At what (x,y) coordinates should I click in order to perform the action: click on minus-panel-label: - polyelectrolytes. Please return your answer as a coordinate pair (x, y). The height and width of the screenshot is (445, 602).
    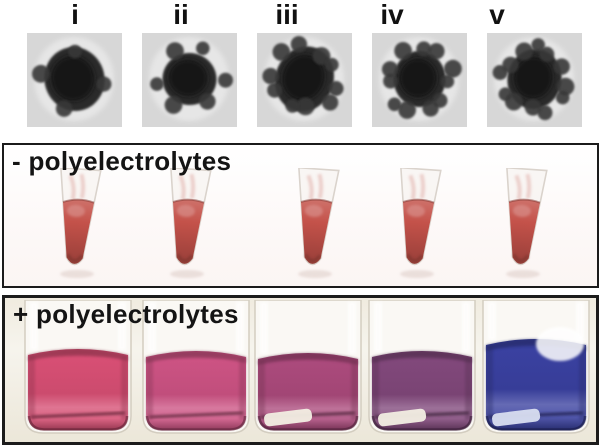
    Looking at the image, I should click on (122, 161).